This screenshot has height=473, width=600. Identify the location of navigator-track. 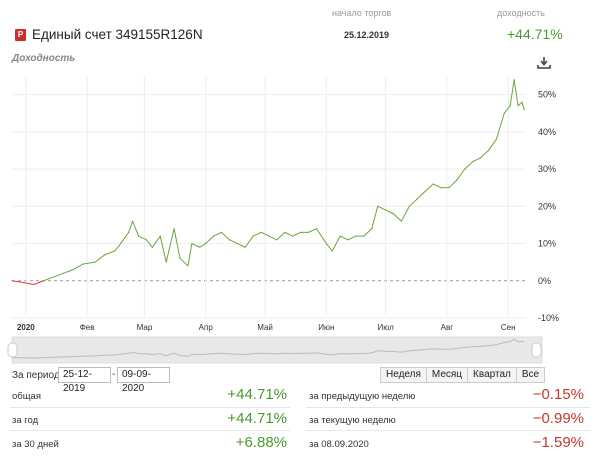
(277, 350).